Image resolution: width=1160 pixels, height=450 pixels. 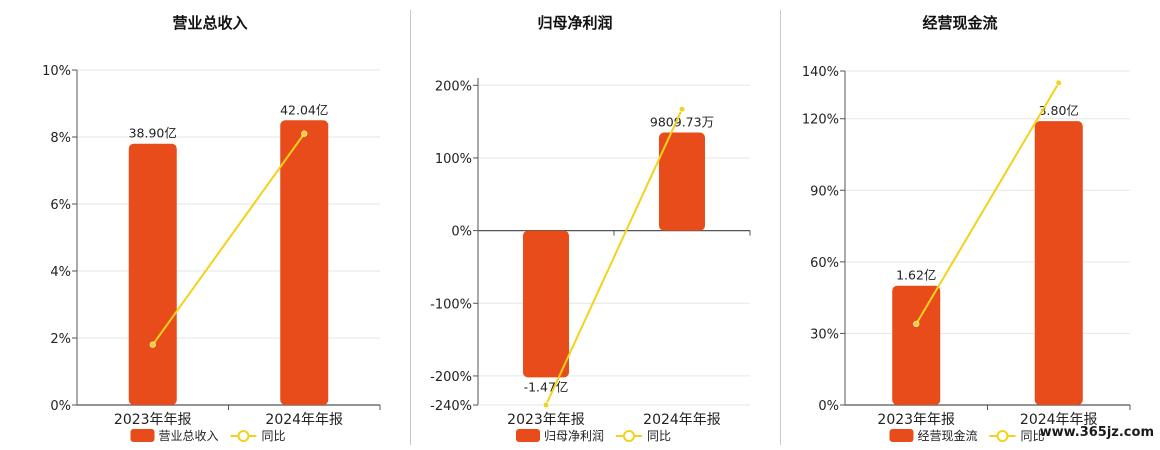 What do you see at coordinates (824, 263) in the screenshot?
I see `y-tick-label: 60%` at bounding box center [824, 263].